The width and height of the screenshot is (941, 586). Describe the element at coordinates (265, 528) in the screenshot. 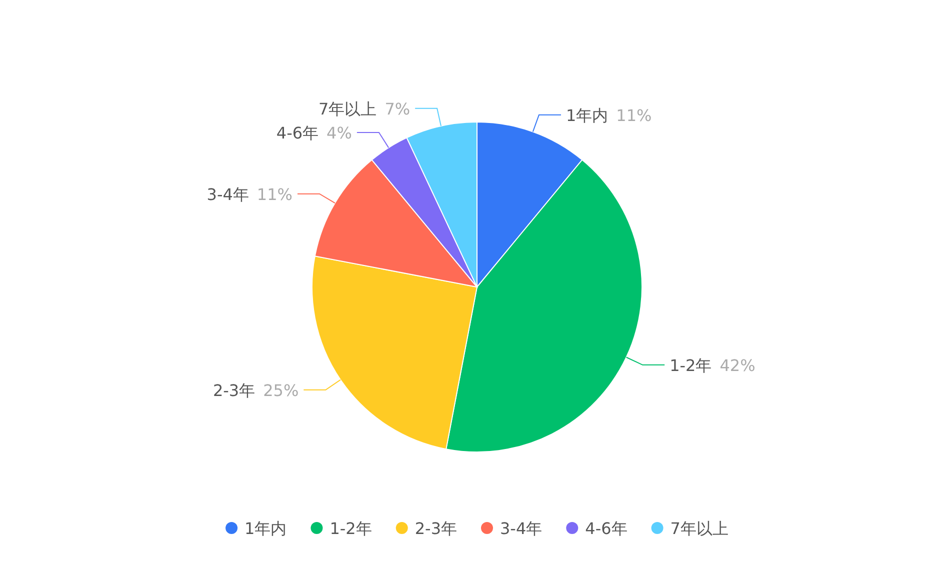

I see `legend-label: 1年内` at that location.